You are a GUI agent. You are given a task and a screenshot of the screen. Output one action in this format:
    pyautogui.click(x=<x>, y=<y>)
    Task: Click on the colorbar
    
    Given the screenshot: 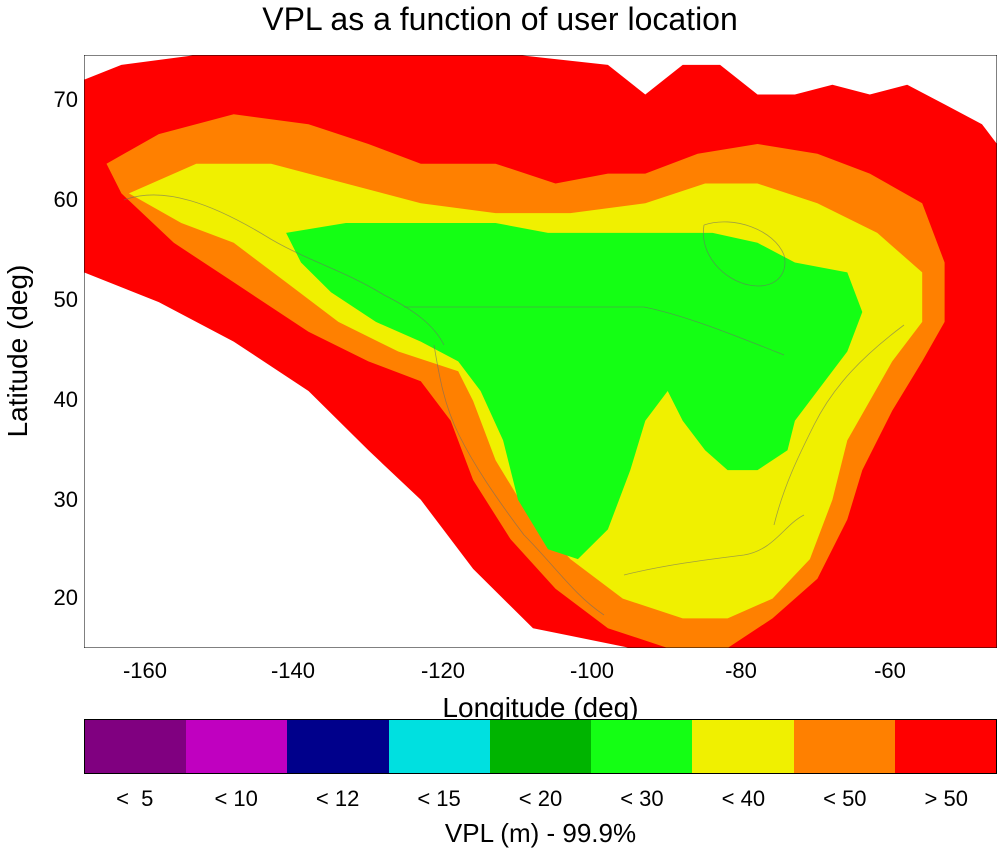 What is the action you would take?
    pyautogui.click(x=540, y=746)
    